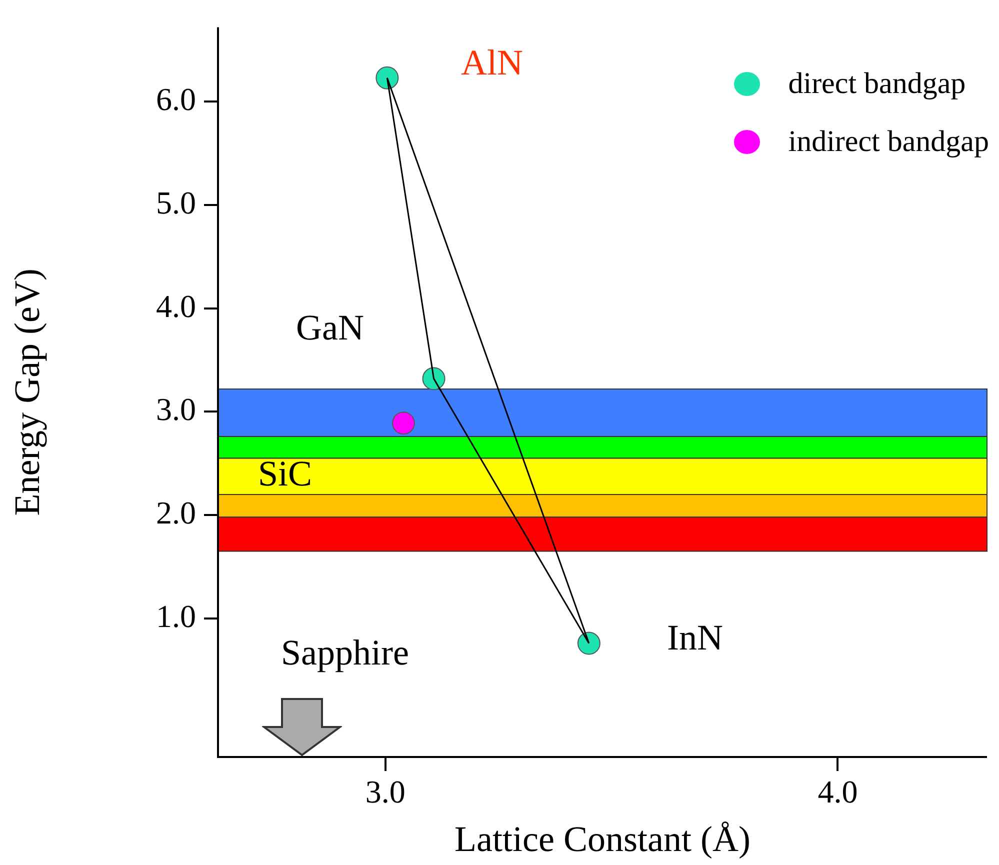 The image size is (999, 865). What do you see at coordinates (602, 838) in the screenshot?
I see `x-axis-title: Lattice Constant (Å)` at bounding box center [602, 838].